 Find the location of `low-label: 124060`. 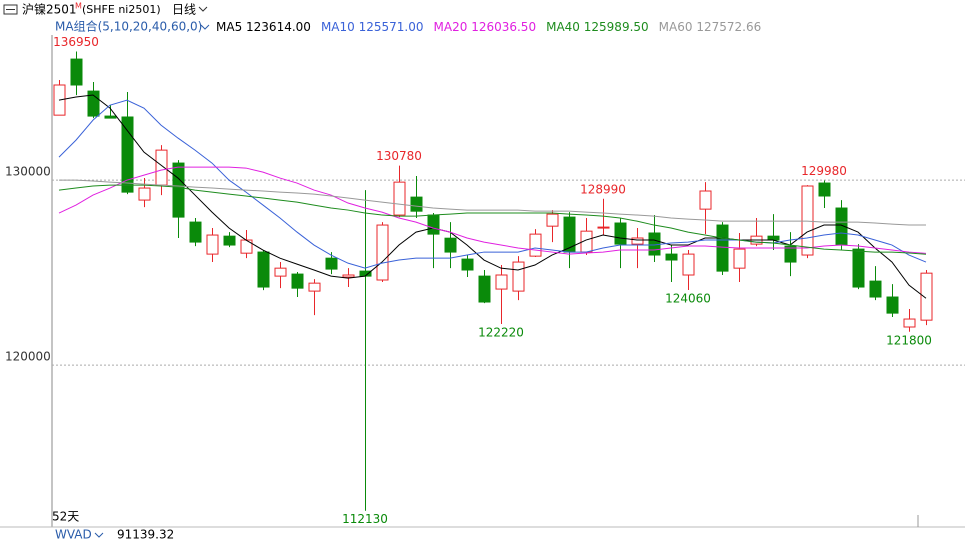

low-label: 124060 is located at coordinates (688, 298).